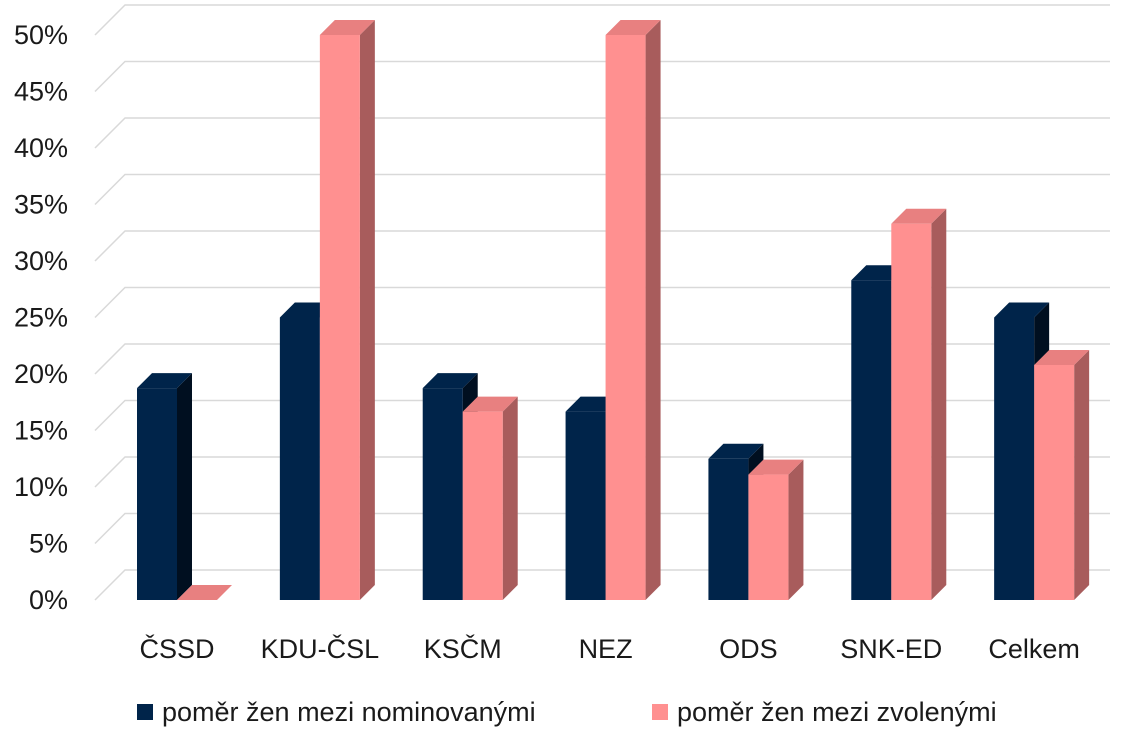 This screenshot has height=734, width=1123. I want to click on x-axis-ticks: ČSSD KDU-ČSL KSČM NEZ ODS SNK-ED Celkem, so click(609, 648).